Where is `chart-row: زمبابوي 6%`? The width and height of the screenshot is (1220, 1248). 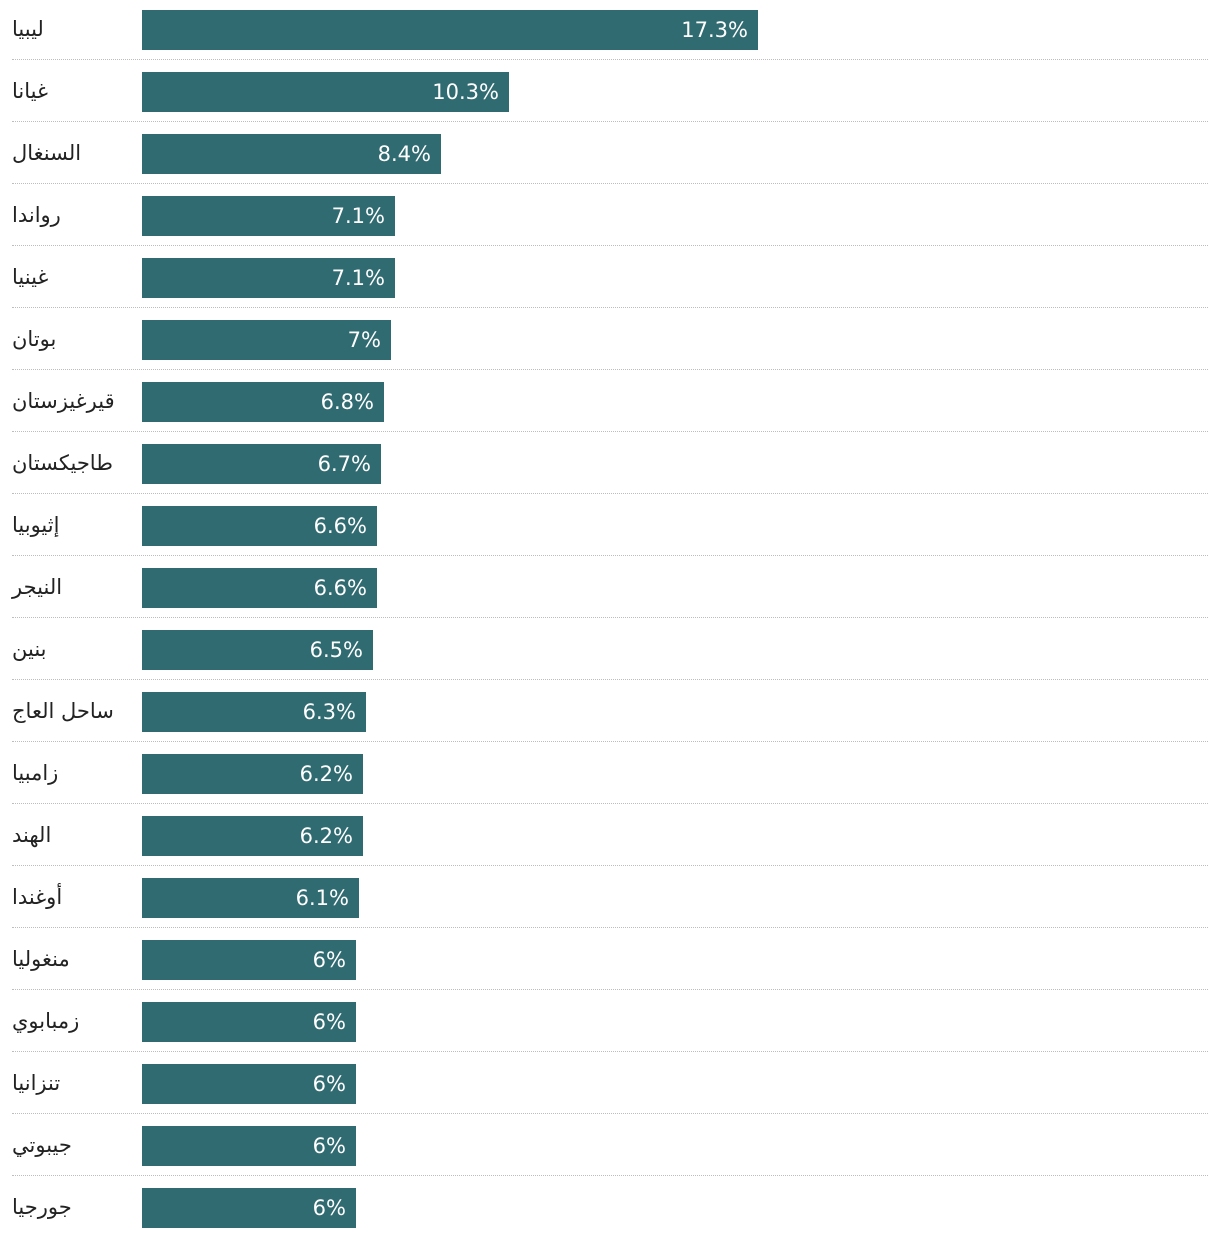 chart-row: زمبابوي 6% is located at coordinates (610, 1031).